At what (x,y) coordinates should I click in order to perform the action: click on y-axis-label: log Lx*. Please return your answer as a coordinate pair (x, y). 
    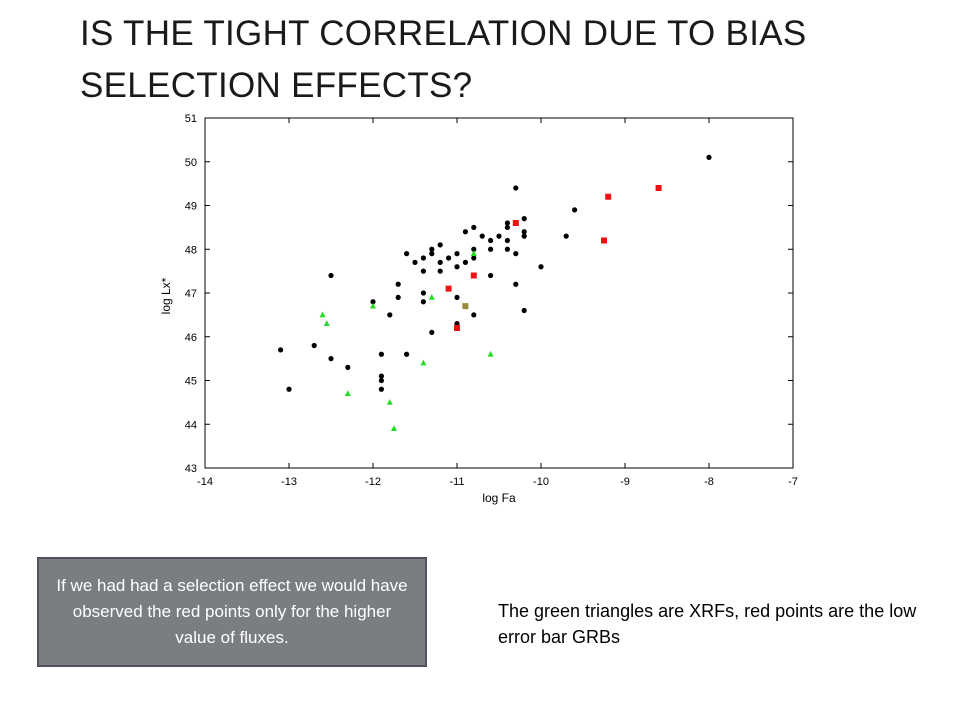
    Looking at the image, I should click on (166, 295).